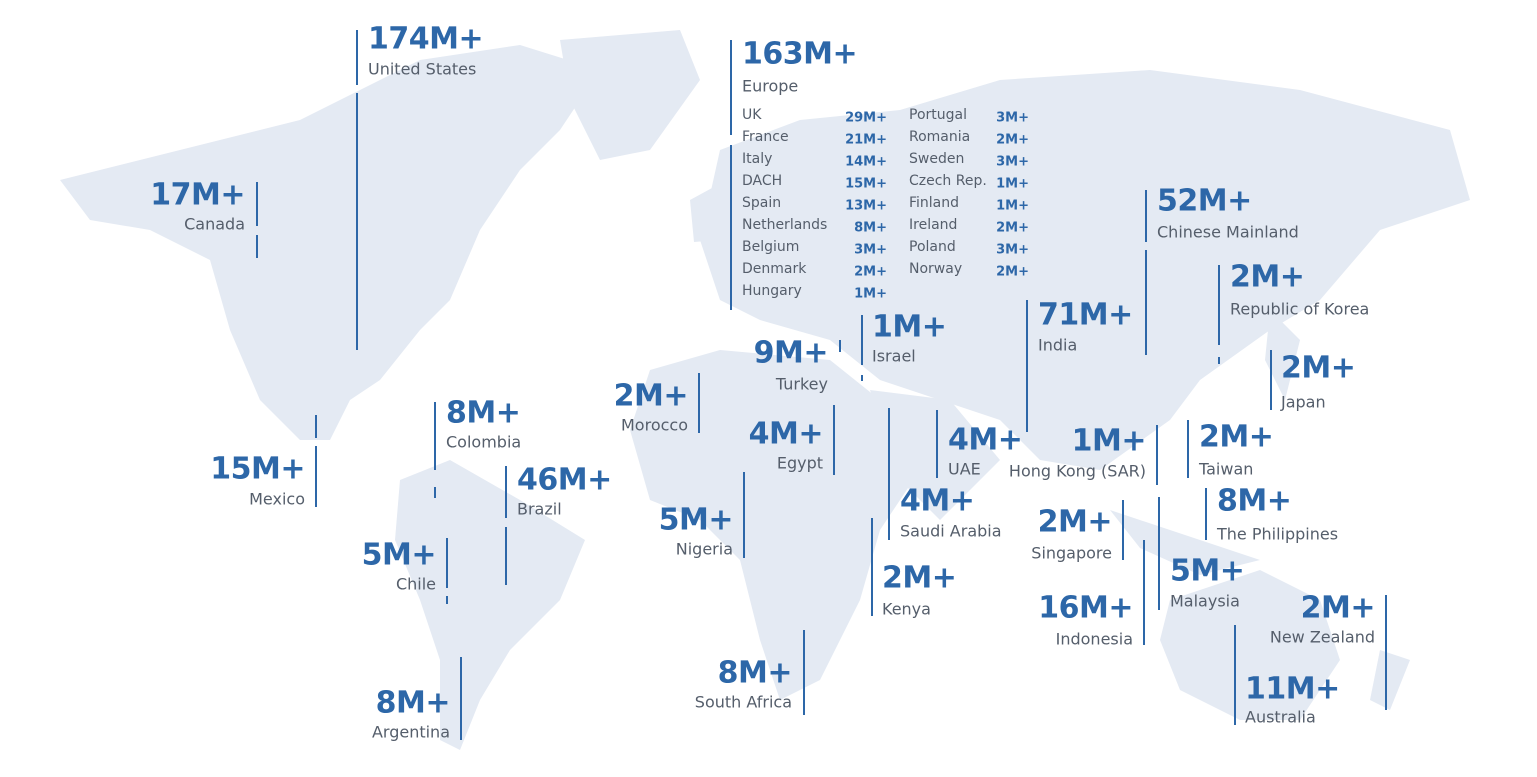 This screenshot has width=1537, height=777. What do you see at coordinates (1085, 315) in the screenshot?
I see `region-value: 71M+` at bounding box center [1085, 315].